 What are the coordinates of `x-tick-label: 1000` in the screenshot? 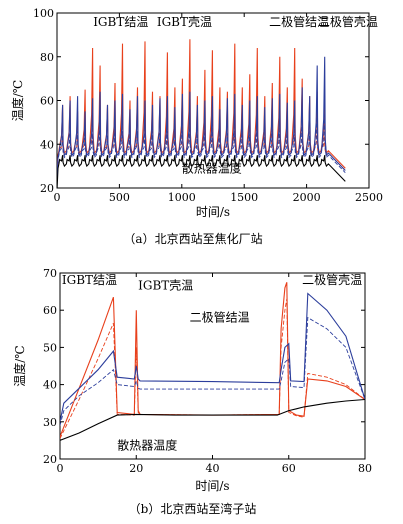 It's located at (182, 197).